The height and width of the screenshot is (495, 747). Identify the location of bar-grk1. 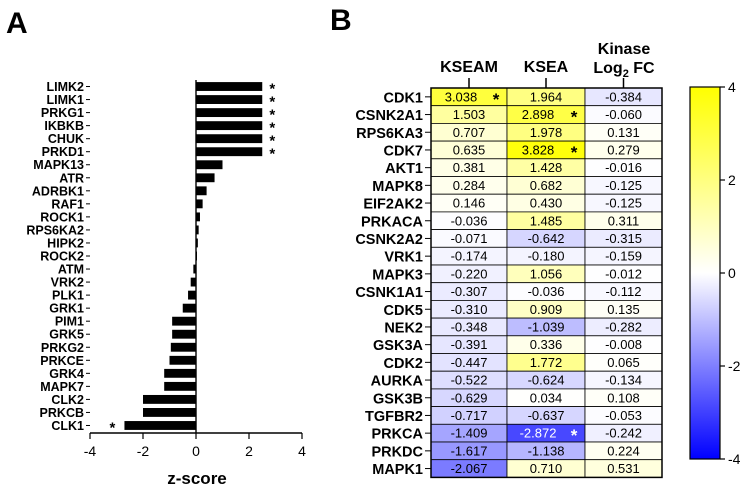
(189, 308).